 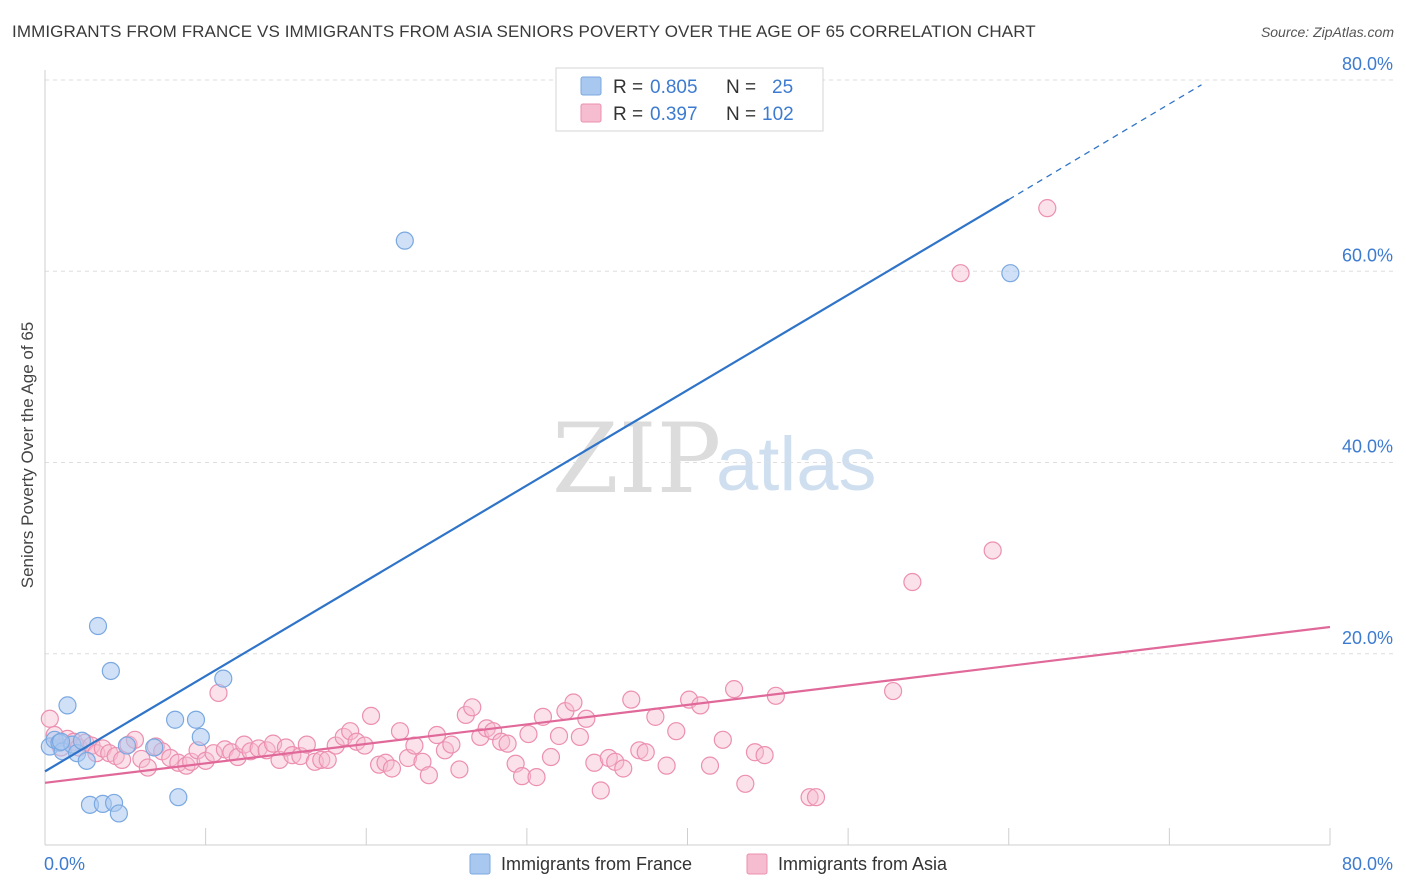 I want to click on legend-r-label-asia: R =, so click(x=628, y=114).